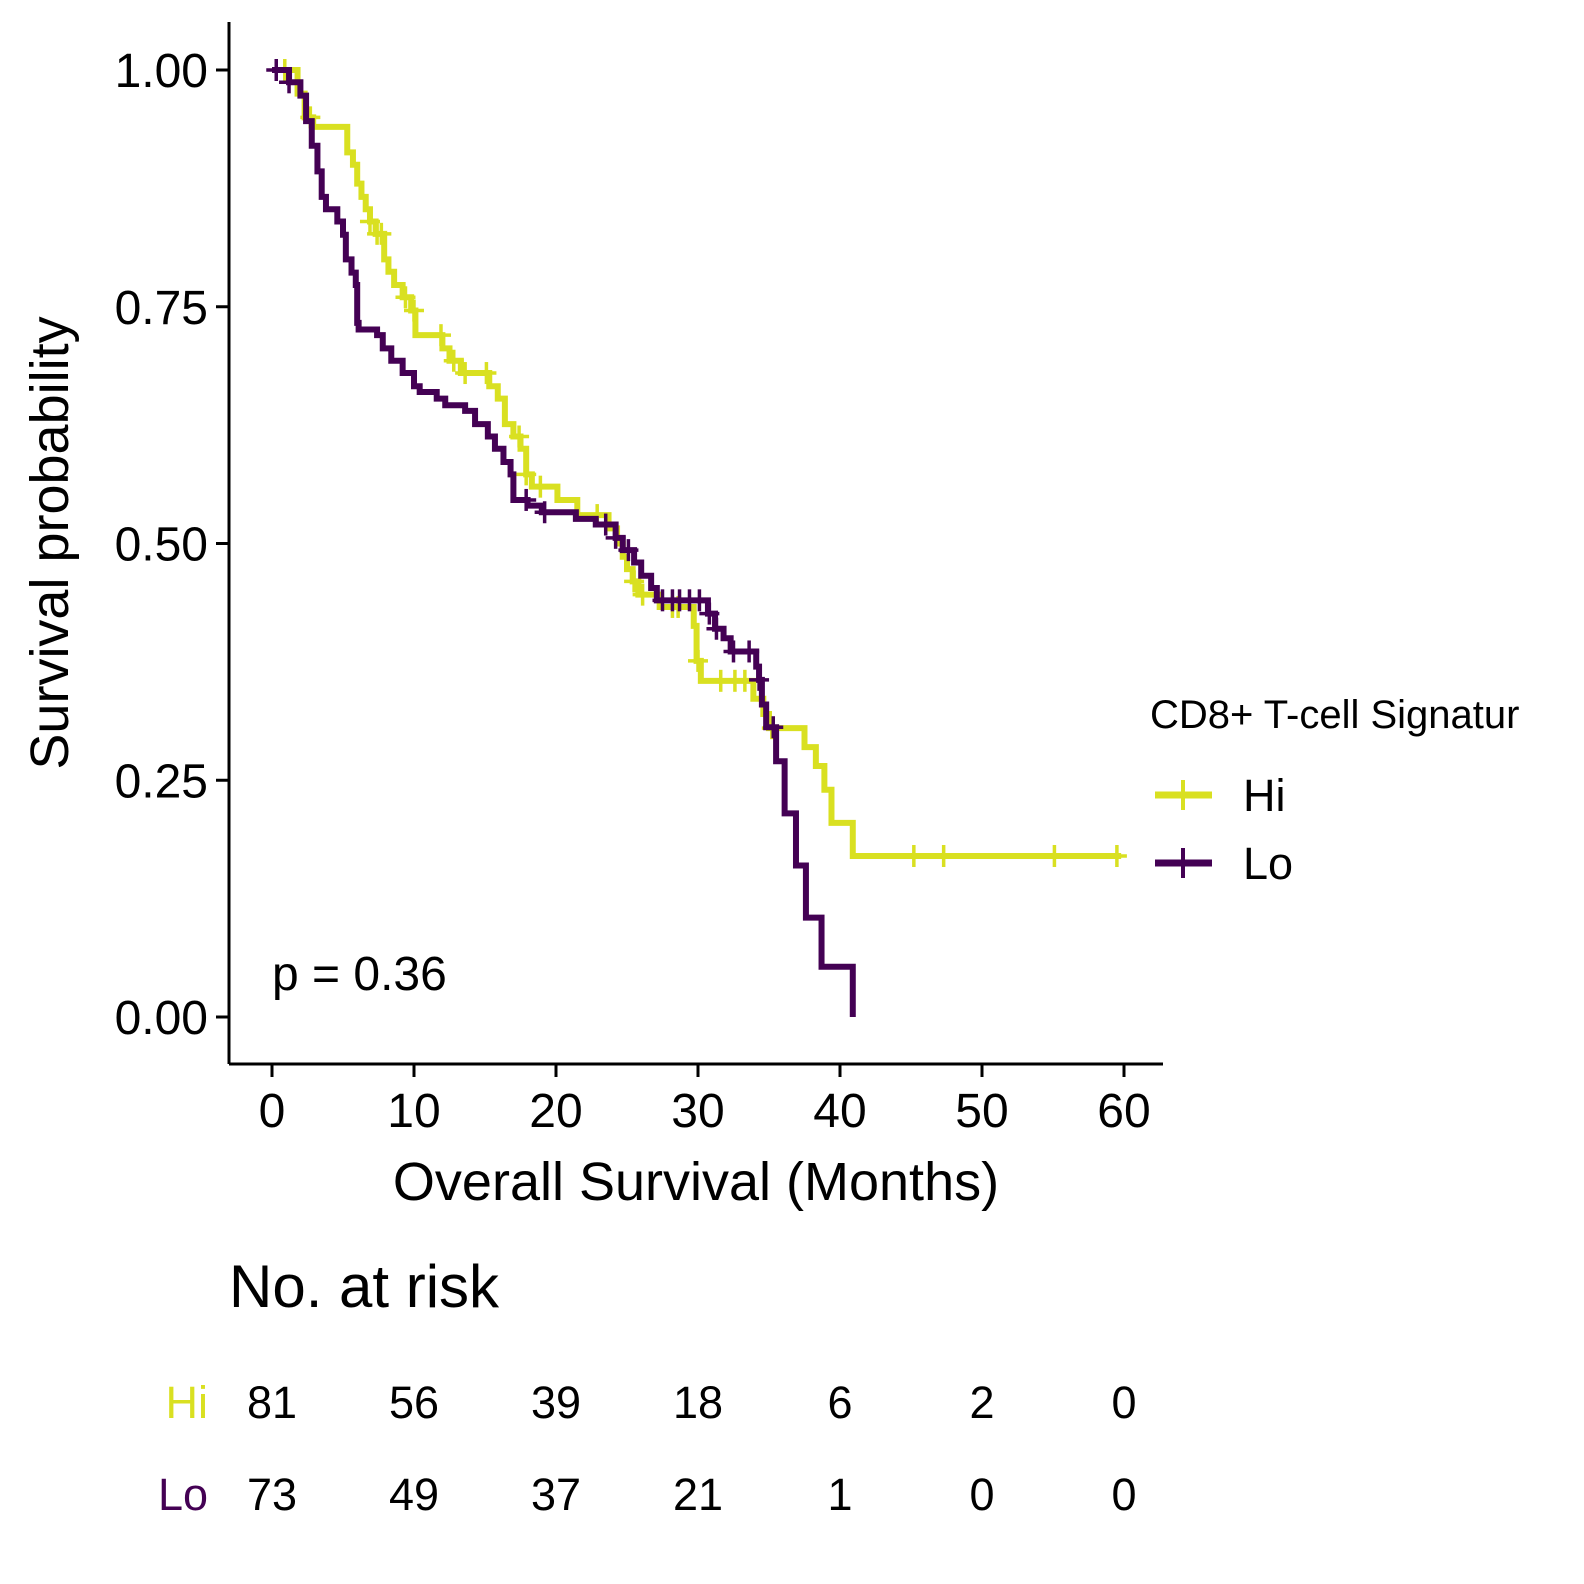 The width and height of the screenshot is (1584, 1584). I want to click on risk-cell-lo: 49, so click(414, 1494).